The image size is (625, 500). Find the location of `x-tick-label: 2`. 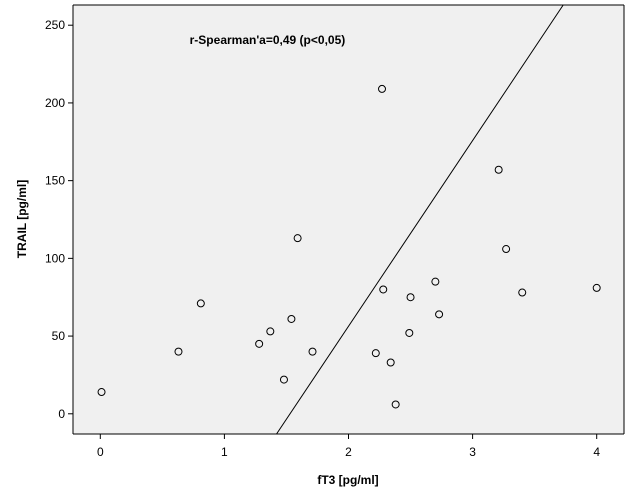

x-tick-label: 2 is located at coordinates (348, 452).